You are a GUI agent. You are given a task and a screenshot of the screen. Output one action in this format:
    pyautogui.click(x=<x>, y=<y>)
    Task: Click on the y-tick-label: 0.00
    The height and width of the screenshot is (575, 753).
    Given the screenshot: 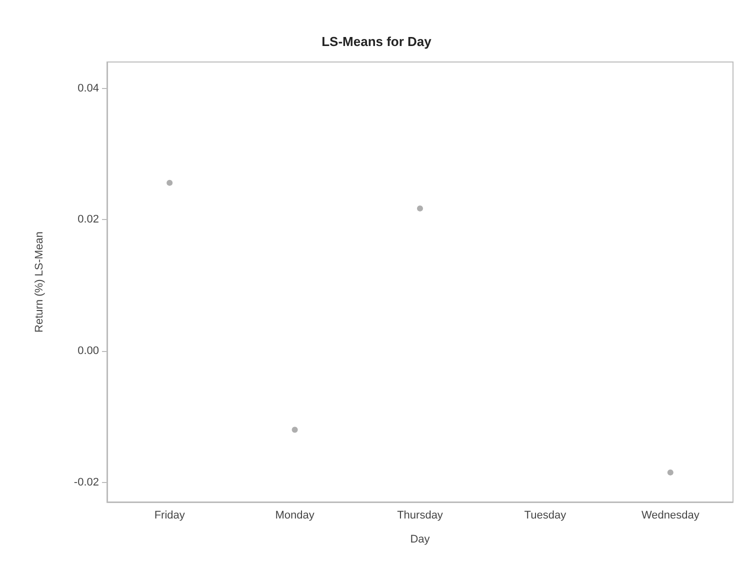 What is the action you would take?
    pyautogui.click(x=88, y=350)
    